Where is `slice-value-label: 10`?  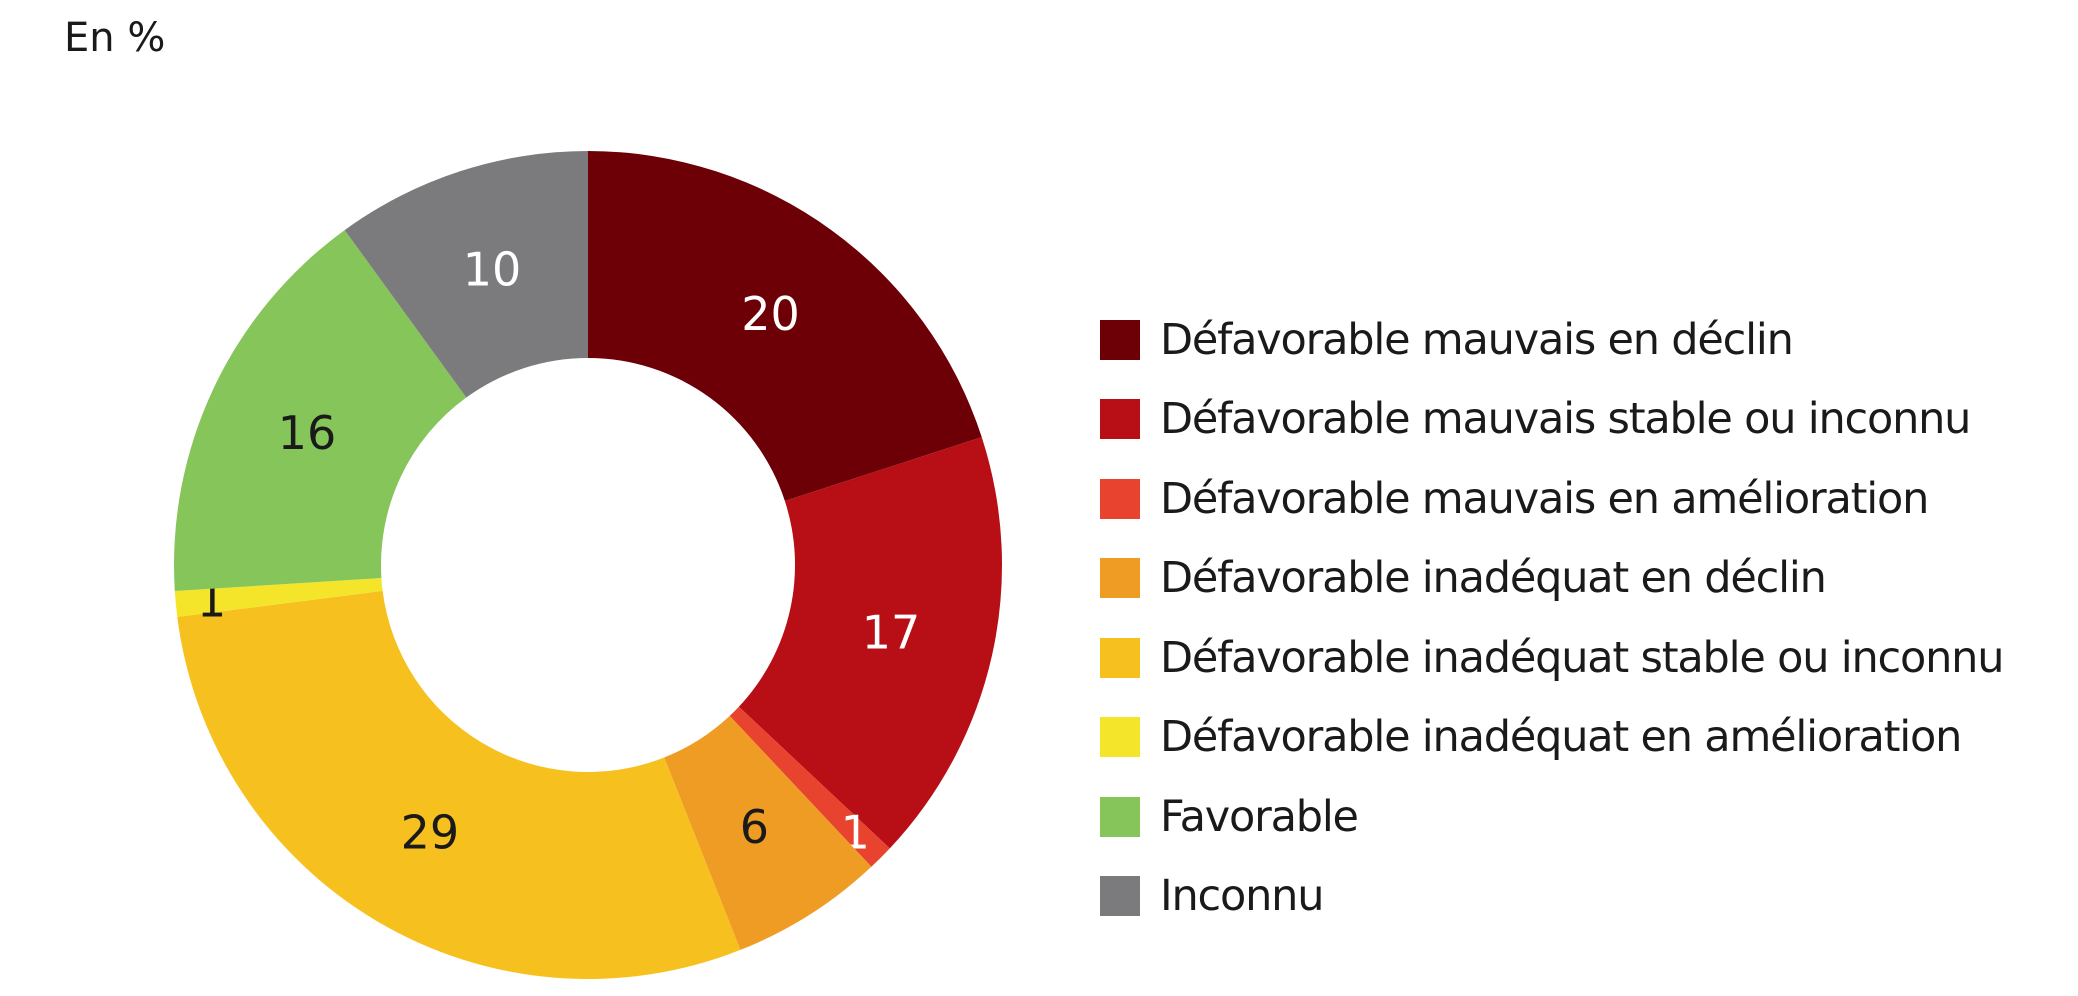 slice-value-label: 10 is located at coordinates (492, 270).